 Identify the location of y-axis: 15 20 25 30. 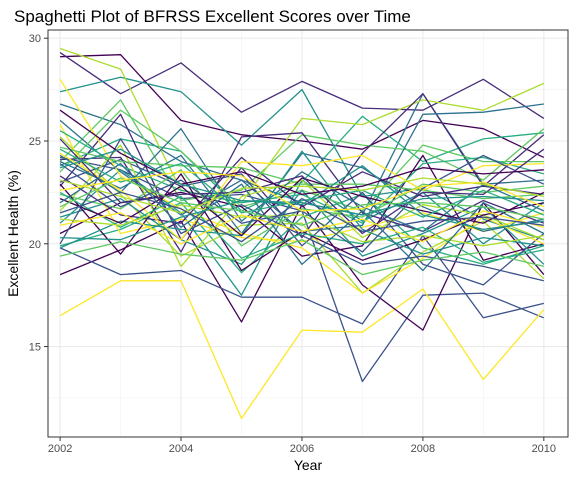
(38, 193).